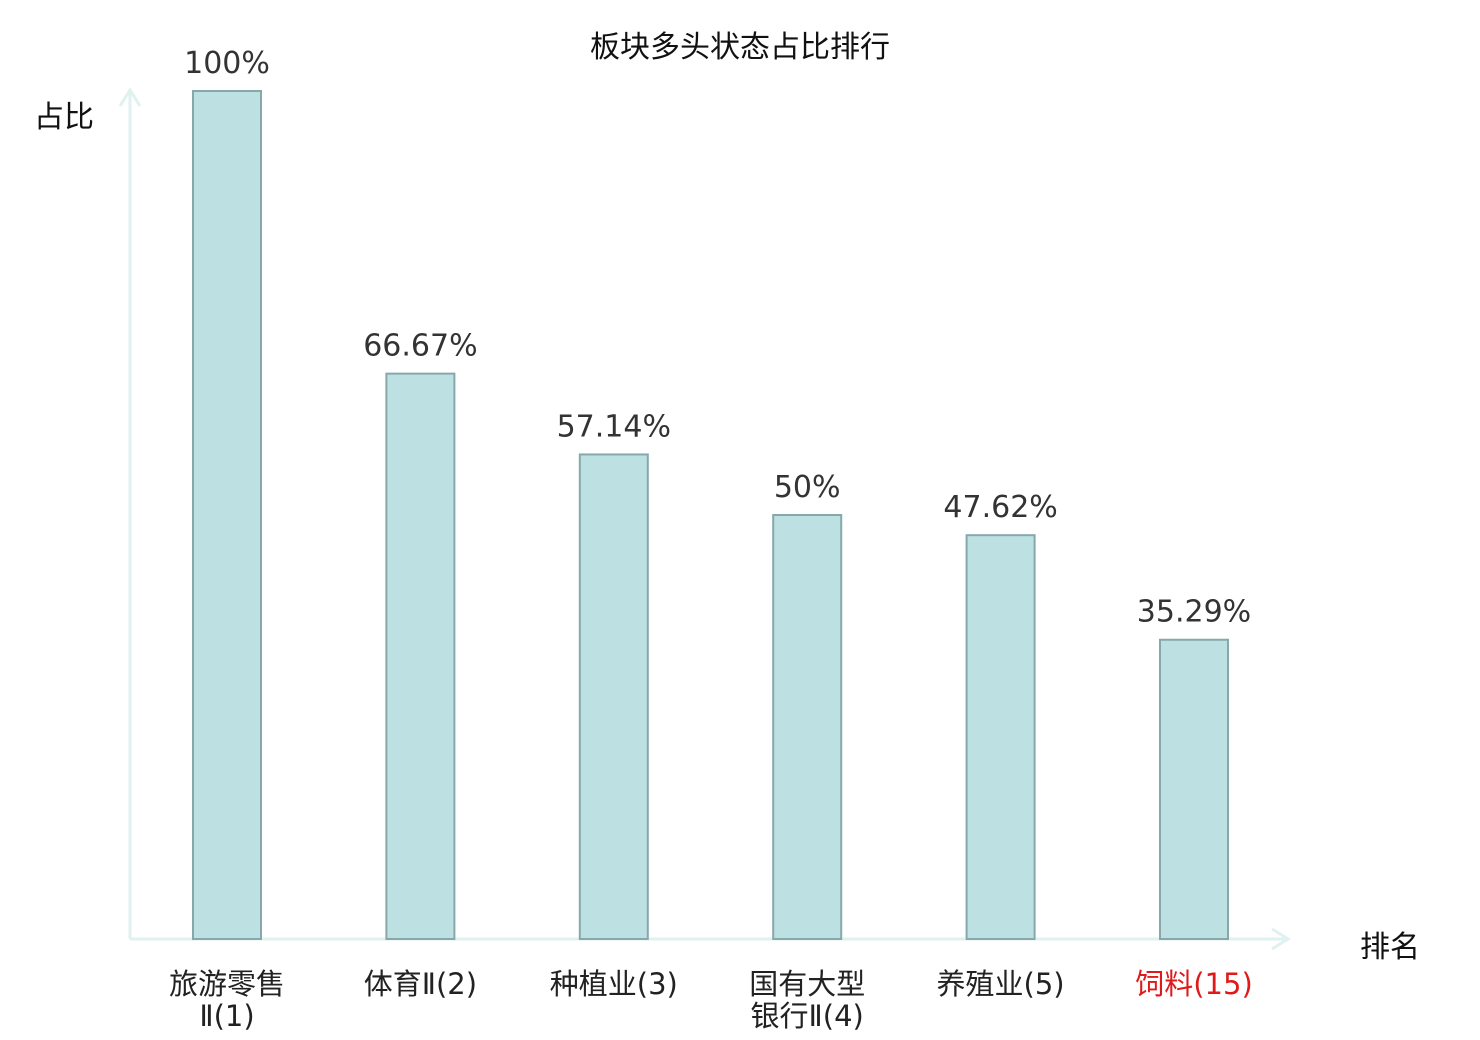 The height and width of the screenshot is (1040, 1480). Describe the element at coordinates (227, 63) in the screenshot. I see `value-label: 100%` at that location.